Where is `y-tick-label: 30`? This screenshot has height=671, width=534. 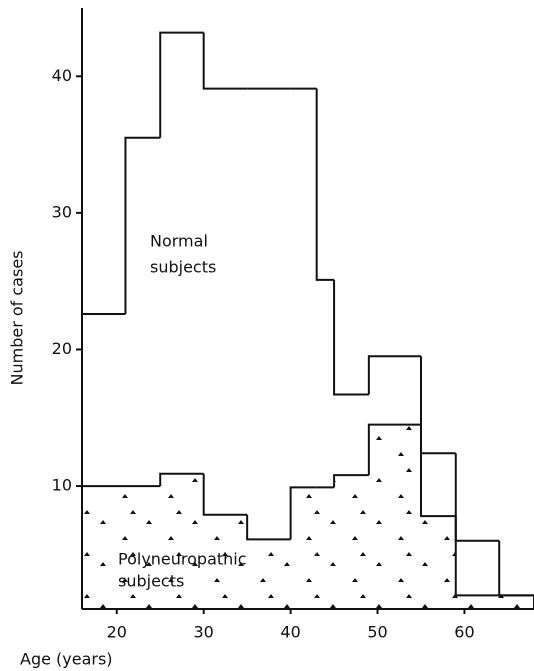
y-tick-label: 30 is located at coordinates (62, 211).